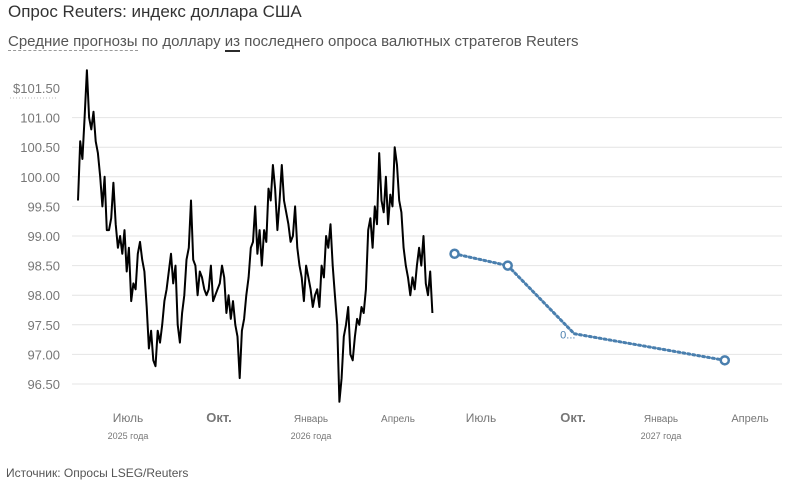  Describe the element at coordinates (232, 42) in the screenshot. I see `subtitle-link-from: из` at that location.